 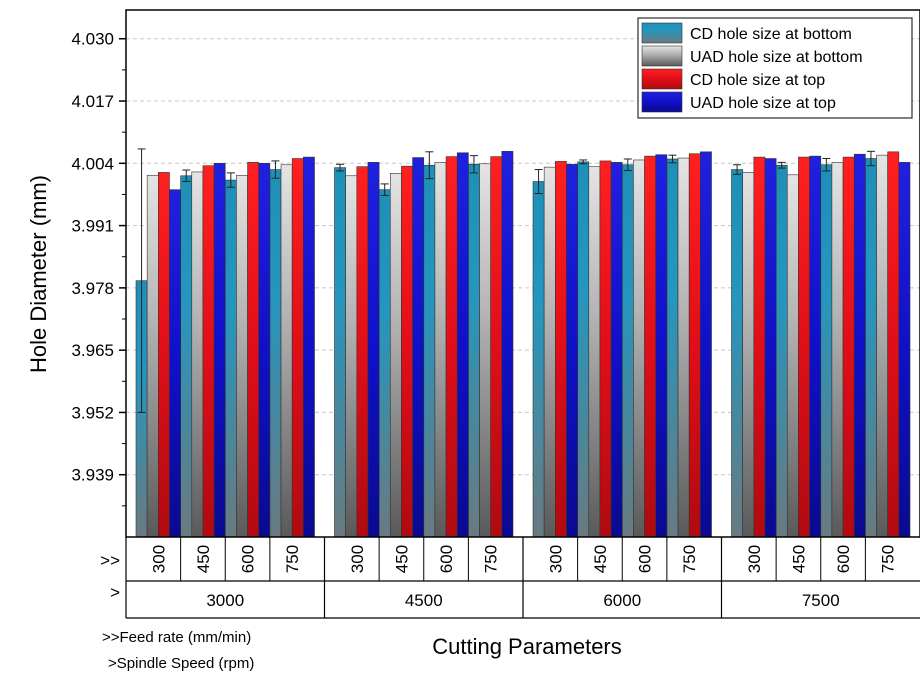 What do you see at coordinates (98, 268) in the screenshot?
I see `y-axis: 4.030 4.017 4.004 3.991 3.978 3.965 3.952 3.939` at bounding box center [98, 268].